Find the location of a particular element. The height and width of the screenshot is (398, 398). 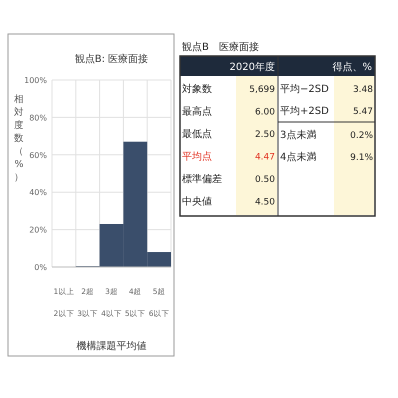

text: 3点未満 is located at coordinates (298, 135).